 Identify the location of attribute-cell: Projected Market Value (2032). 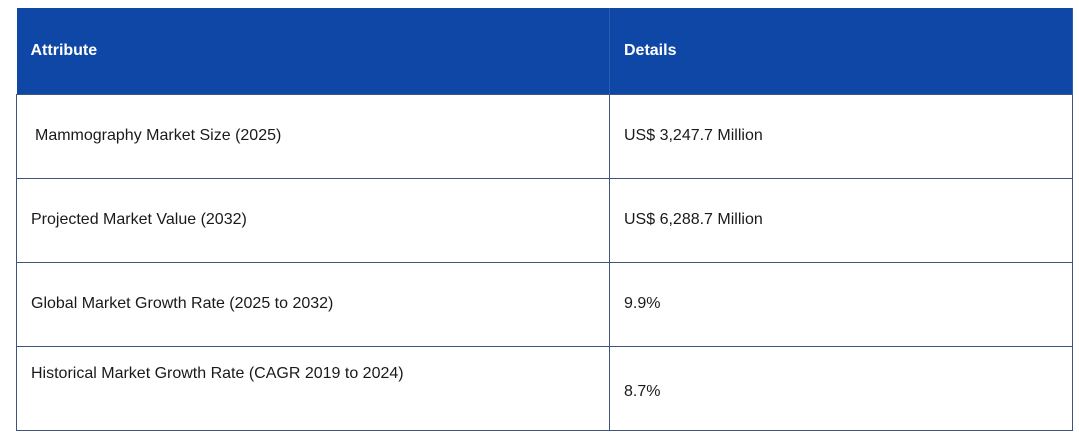
(313, 220).